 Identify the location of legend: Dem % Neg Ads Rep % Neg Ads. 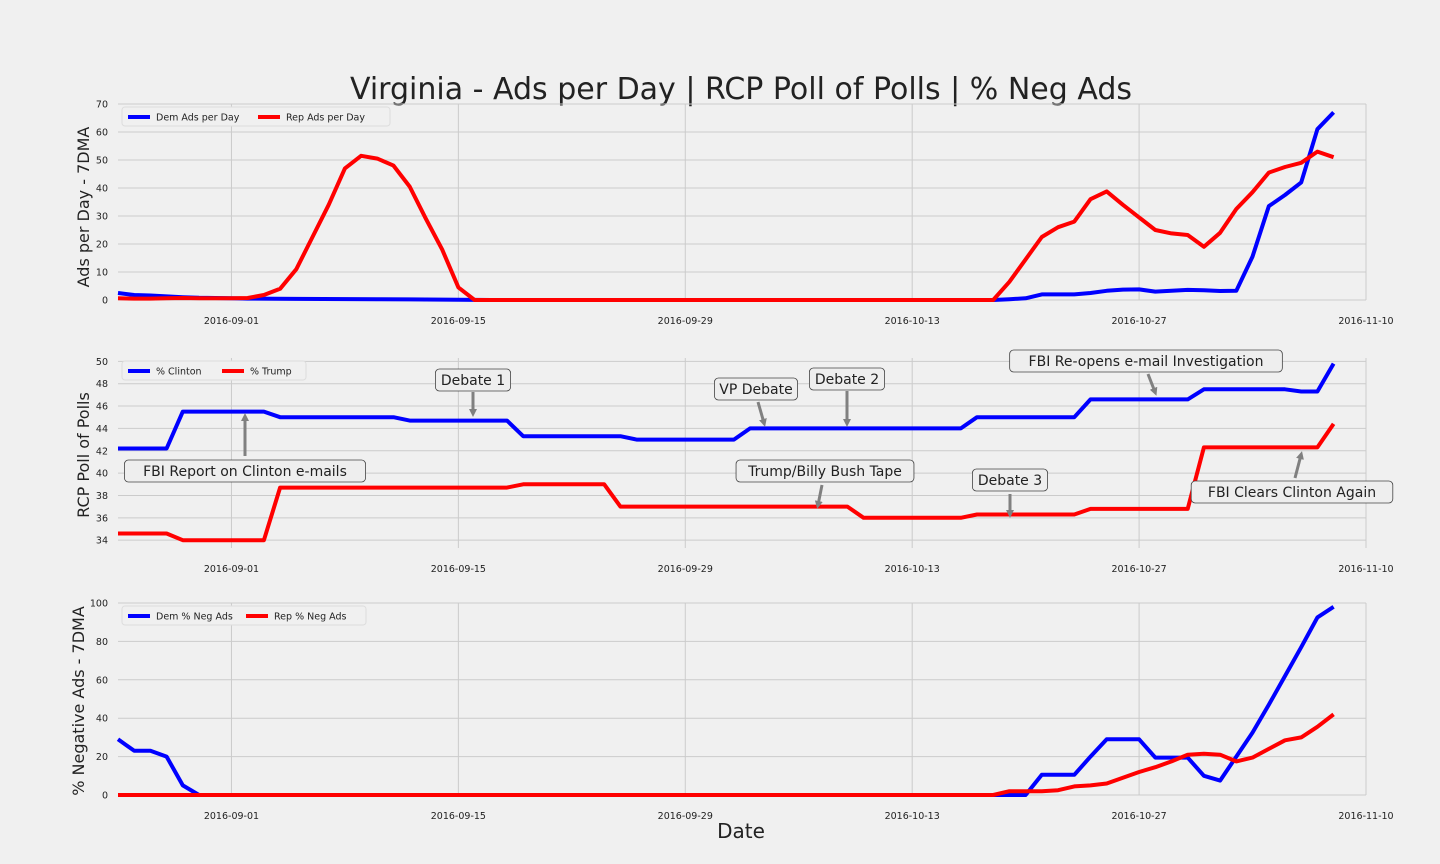
(244, 615).